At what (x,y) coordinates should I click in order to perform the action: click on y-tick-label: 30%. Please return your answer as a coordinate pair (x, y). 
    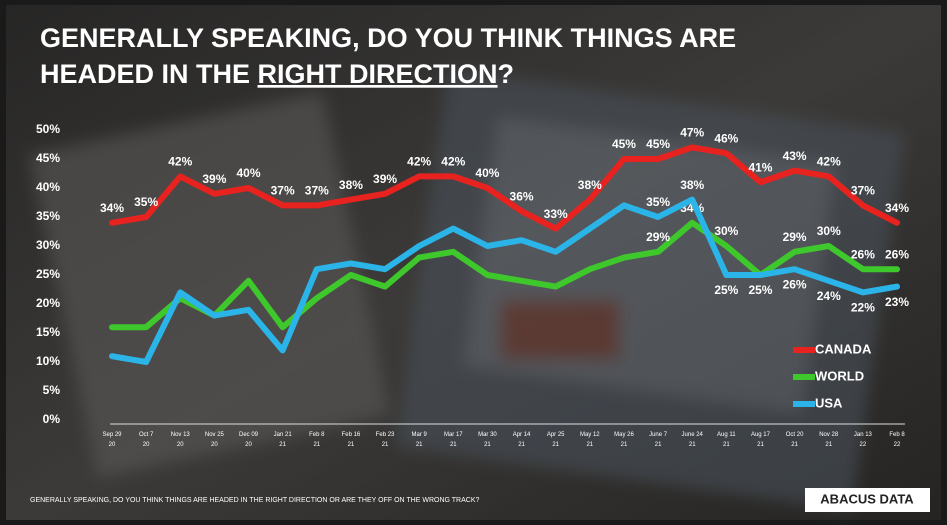
    Looking at the image, I should click on (48, 245).